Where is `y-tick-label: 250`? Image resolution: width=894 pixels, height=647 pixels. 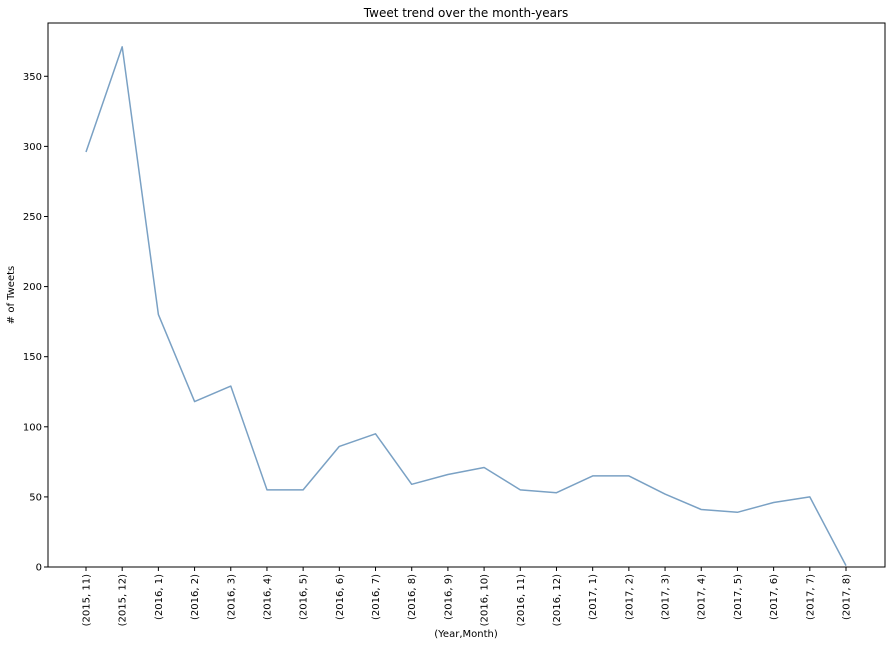
y-tick-label: 250 is located at coordinates (32, 217).